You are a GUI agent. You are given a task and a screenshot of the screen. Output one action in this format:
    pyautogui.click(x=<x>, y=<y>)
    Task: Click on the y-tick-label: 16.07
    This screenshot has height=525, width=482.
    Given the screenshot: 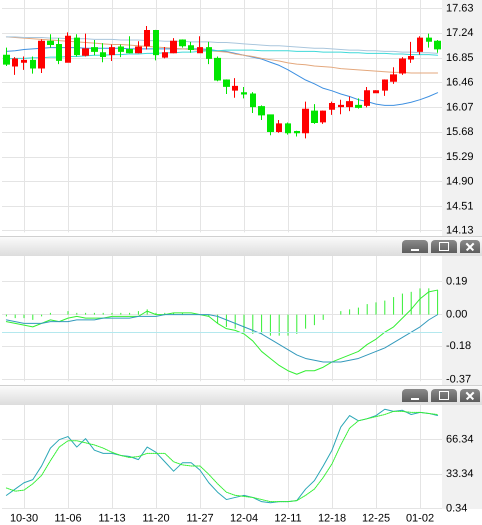 What is the action you would take?
    pyautogui.click(x=460, y=107)
    